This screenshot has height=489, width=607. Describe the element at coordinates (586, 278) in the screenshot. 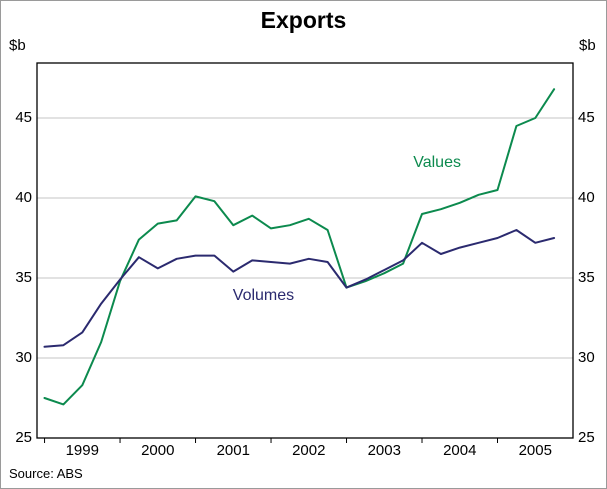

I see `y-axis-label-right-35: 35` at that location.